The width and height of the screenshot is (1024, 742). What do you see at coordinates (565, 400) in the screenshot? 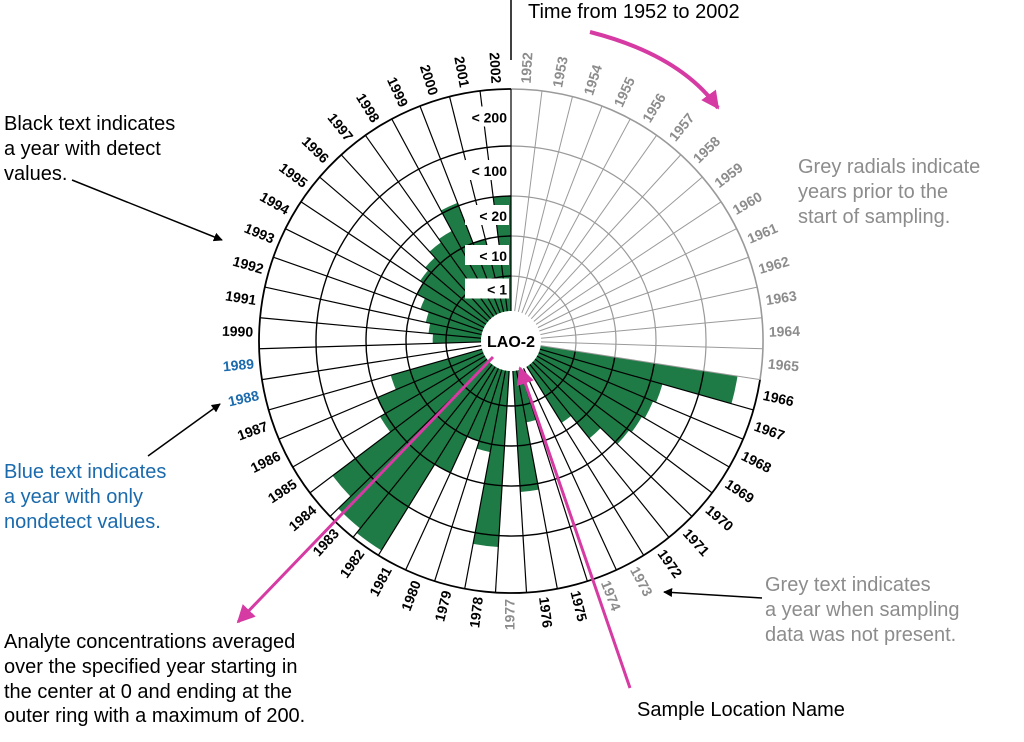
I see `concentration-wedge-1971` at bounding box center [565, 400].